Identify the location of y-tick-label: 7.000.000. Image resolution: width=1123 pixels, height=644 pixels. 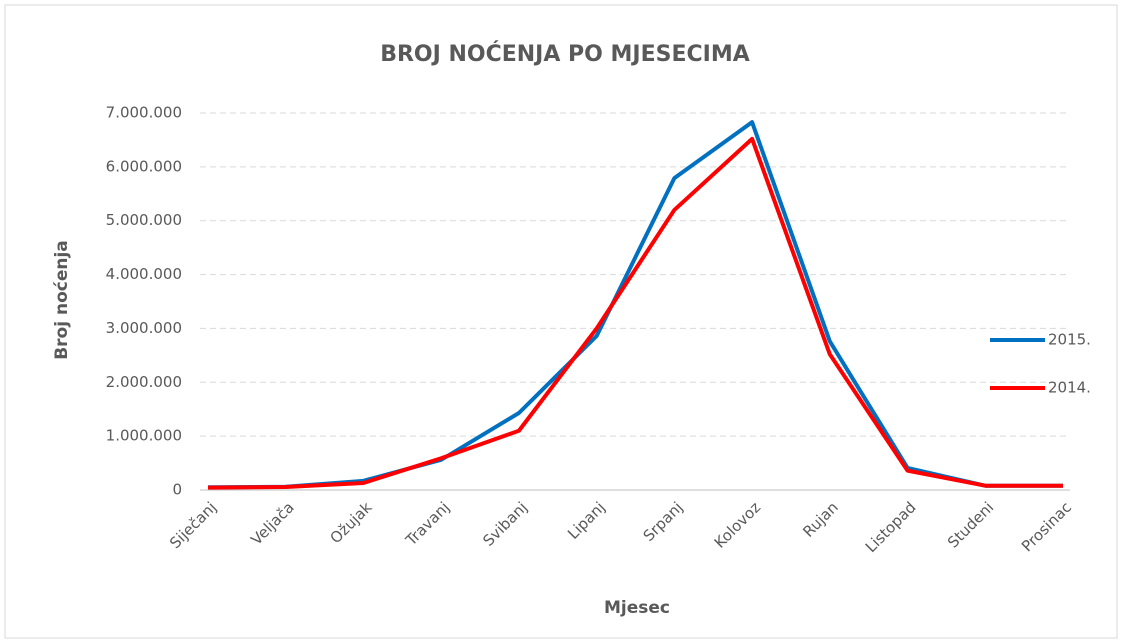
(144, 113).